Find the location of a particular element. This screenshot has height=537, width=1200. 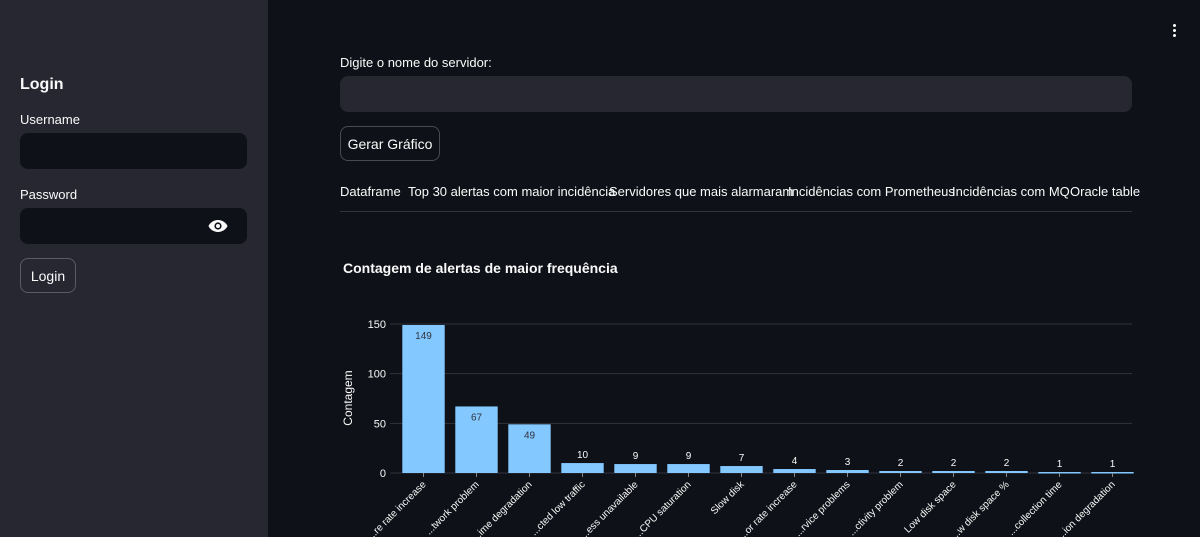

x-tick-label: ...ion degradation is located at coordinates (1086, 508).